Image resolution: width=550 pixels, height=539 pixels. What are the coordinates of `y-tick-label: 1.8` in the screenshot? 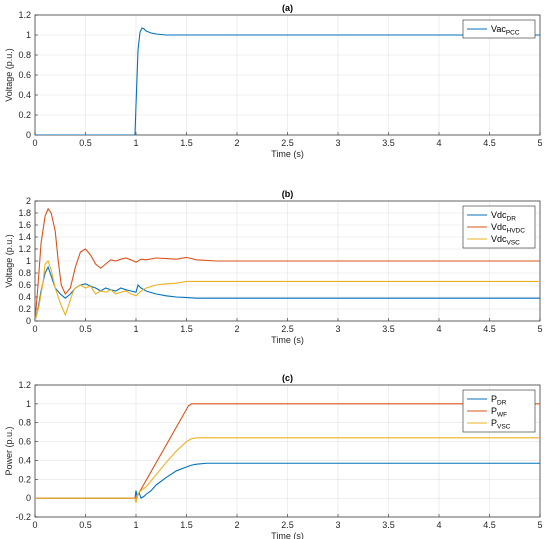 It's located at (24, 213).